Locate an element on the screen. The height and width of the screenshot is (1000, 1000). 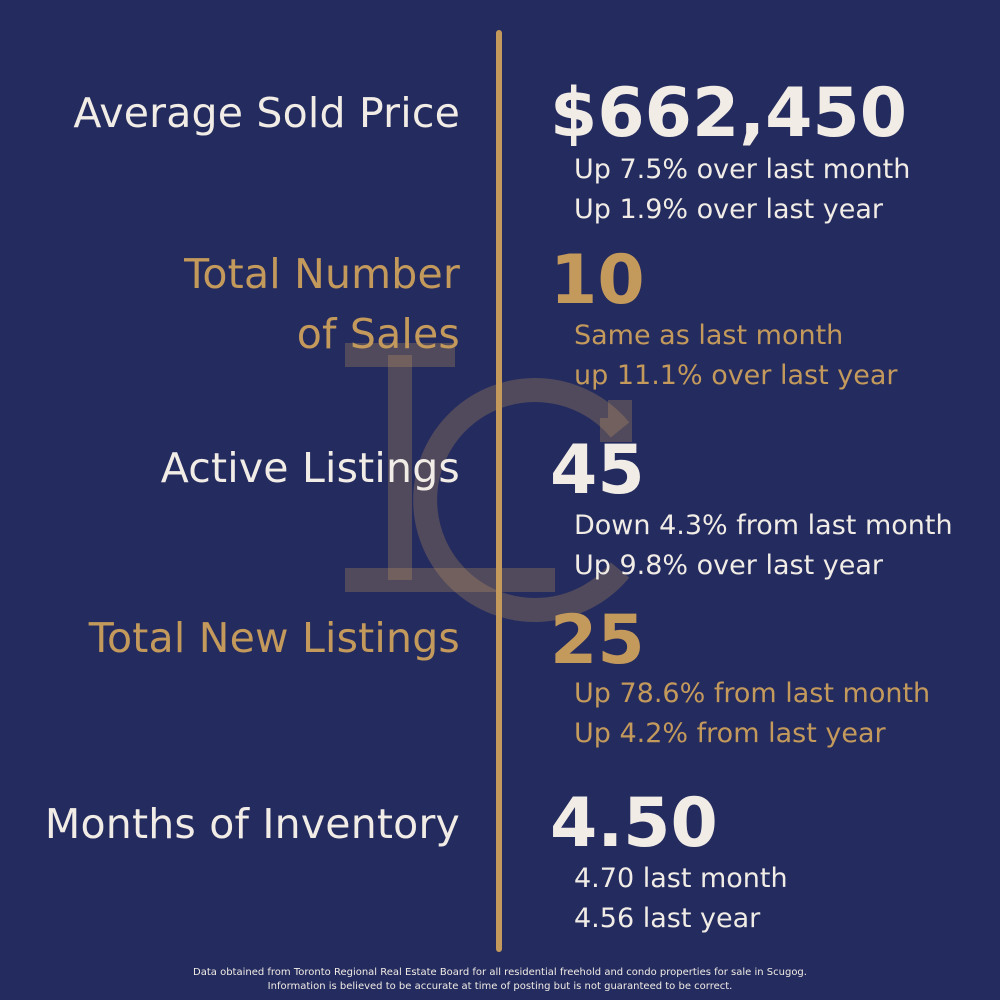
months-inventory-last-year: 4.56 last year is located at coordinates (667, 918).